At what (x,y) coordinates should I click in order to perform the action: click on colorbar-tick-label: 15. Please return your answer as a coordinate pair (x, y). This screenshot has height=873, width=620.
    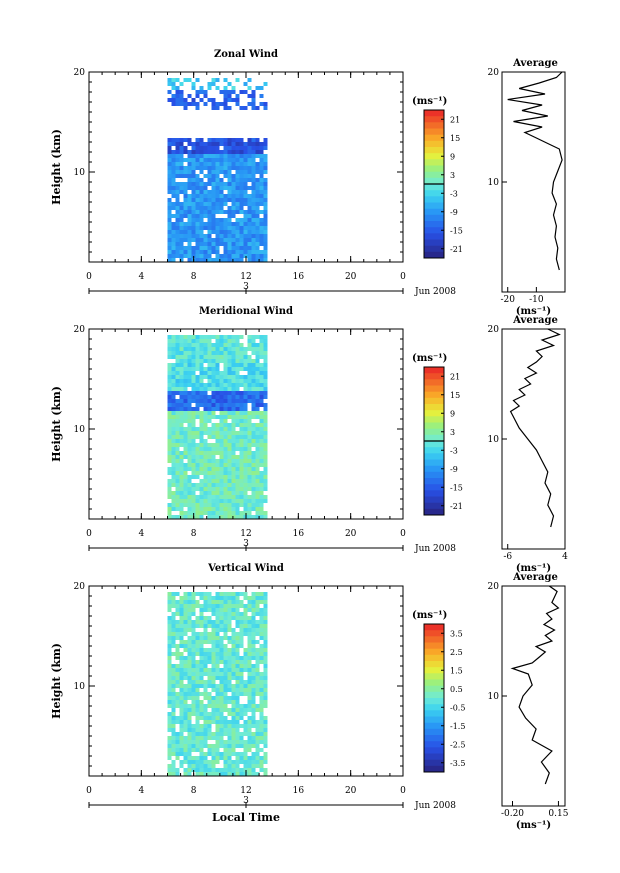
    Looking at the image, I should click on (455, 395).